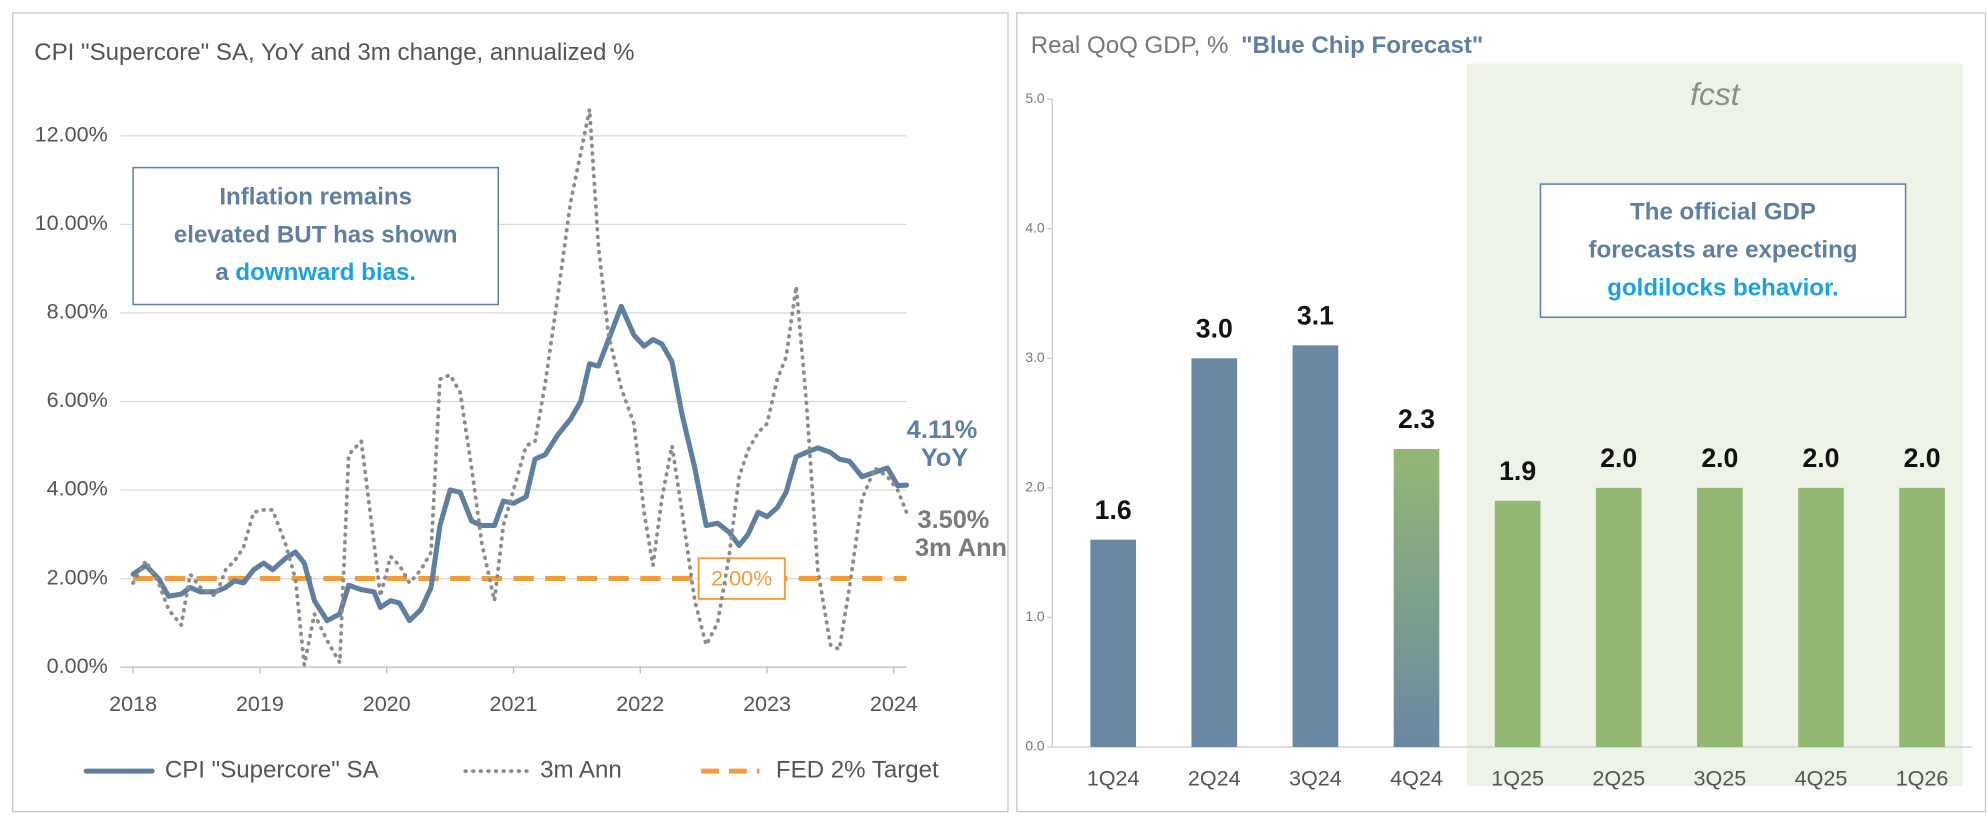 This screenshot has width=1988, height=817. I want to click on x-tick-label: 3Q24, so click(1315, 778).